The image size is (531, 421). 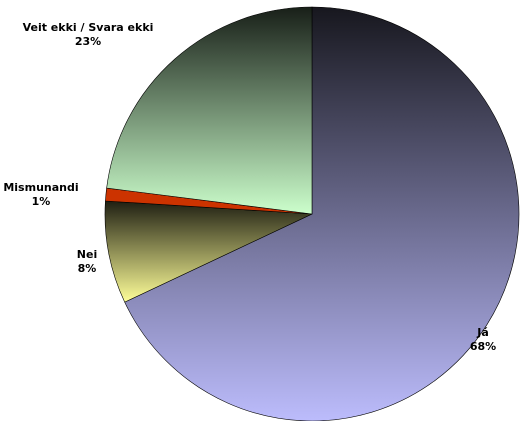 I want to click on slice-label: Veit ekki / Svara ekki, so click(x=88, y=27).